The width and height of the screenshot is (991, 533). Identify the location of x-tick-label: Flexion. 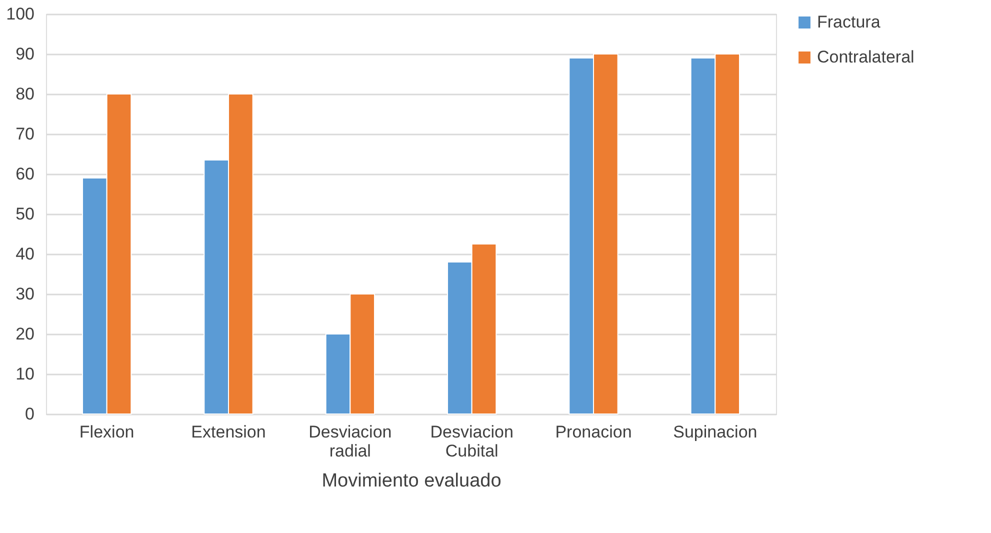
(106, 432).